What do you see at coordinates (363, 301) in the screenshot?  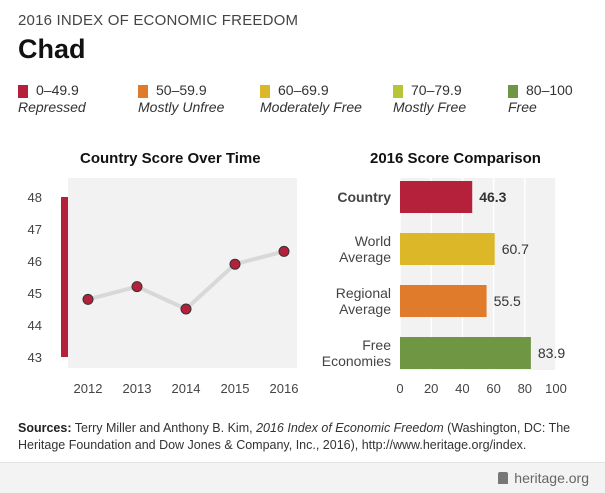 I see `category-label: Regional Average` at bounding box center [363, 301].